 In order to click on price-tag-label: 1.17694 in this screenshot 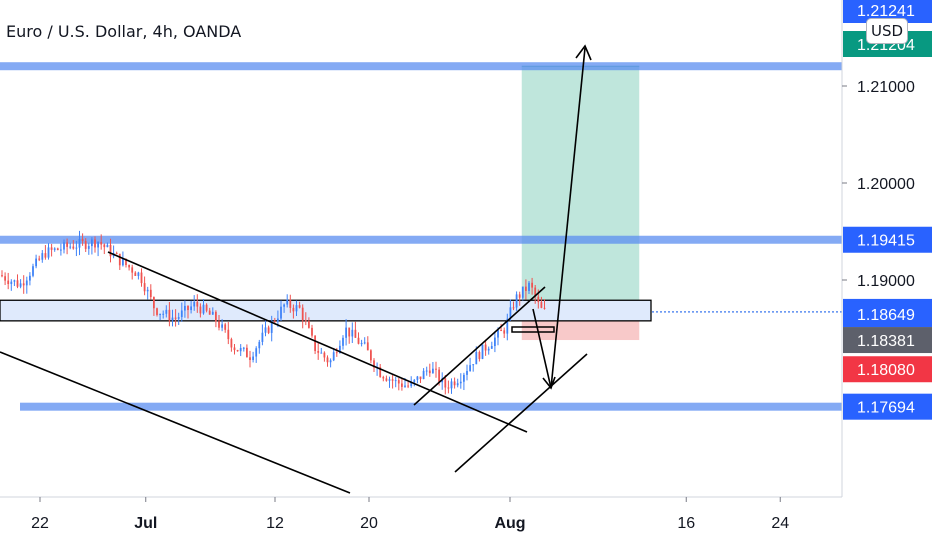, I will do `click(886, 408)`.